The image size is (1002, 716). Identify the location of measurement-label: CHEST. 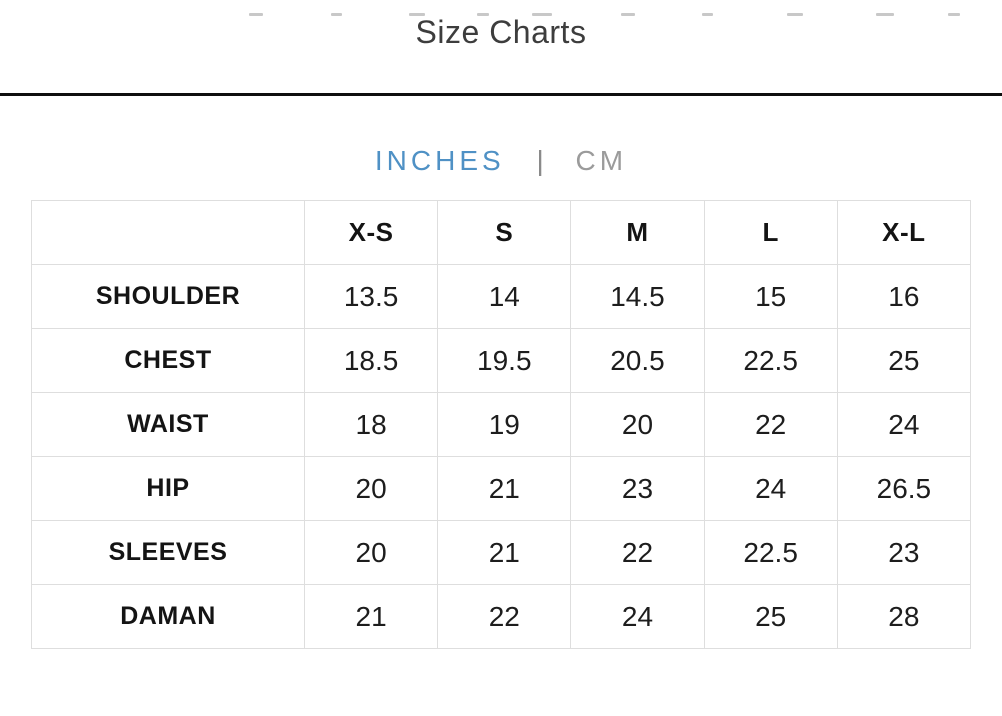
(168, 360).